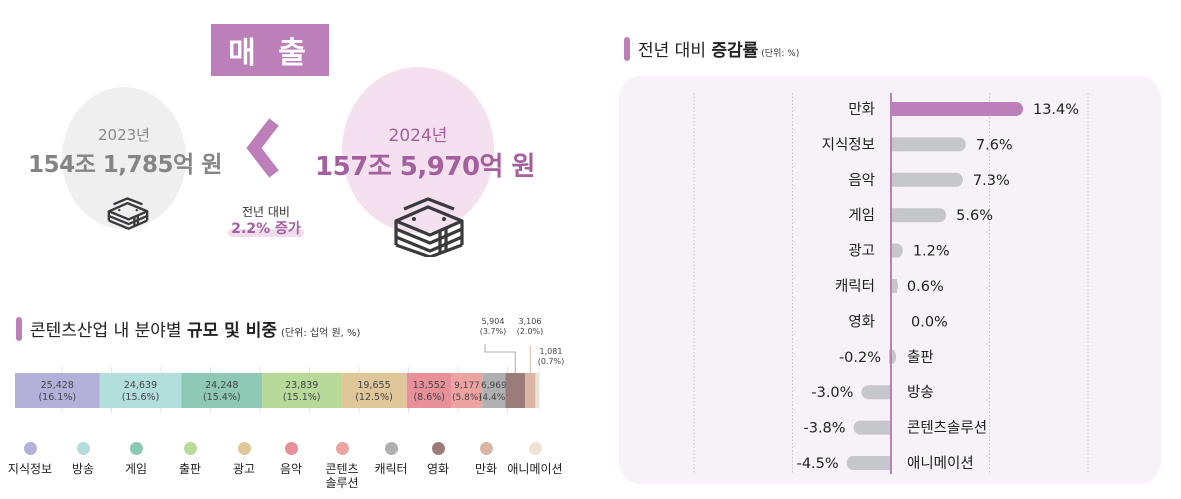 The width and height of the screenshot is (1181, 499). Describe the element at coordinates (83, 458) in the screenshot. I see `legend-item: 방송` at that location.